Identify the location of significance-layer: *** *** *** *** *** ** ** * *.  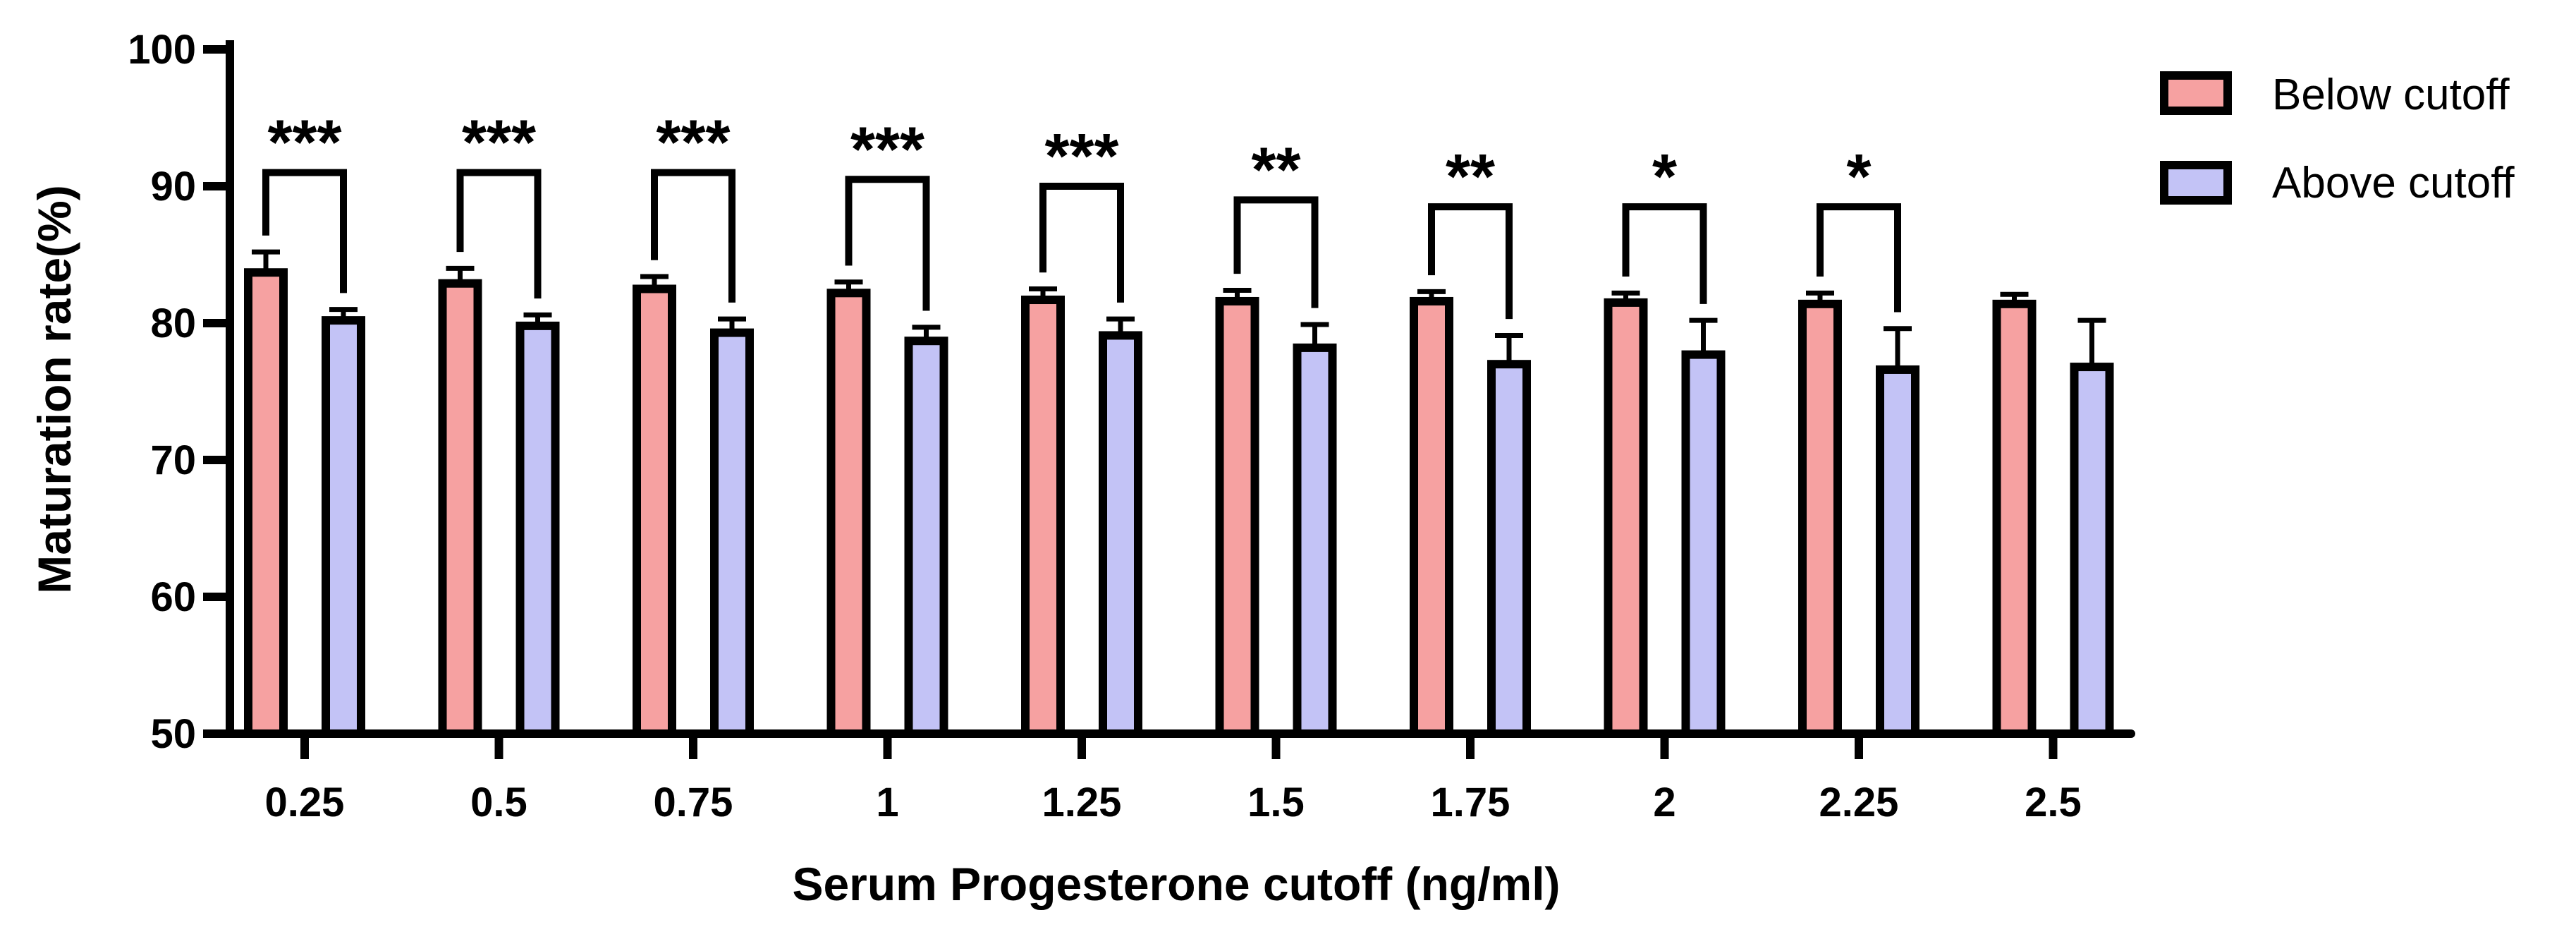
(1082, 214).